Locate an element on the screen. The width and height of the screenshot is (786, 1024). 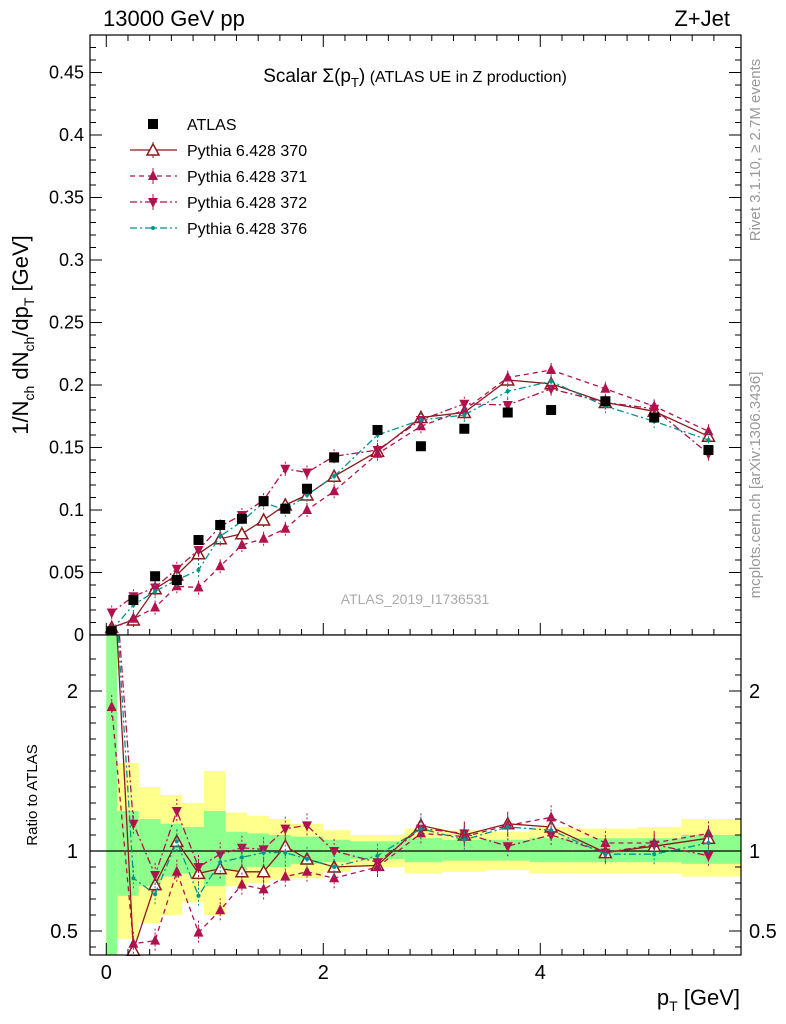
collision-energy-label: 13000 GeV pp is located at coordinates (174, 18).